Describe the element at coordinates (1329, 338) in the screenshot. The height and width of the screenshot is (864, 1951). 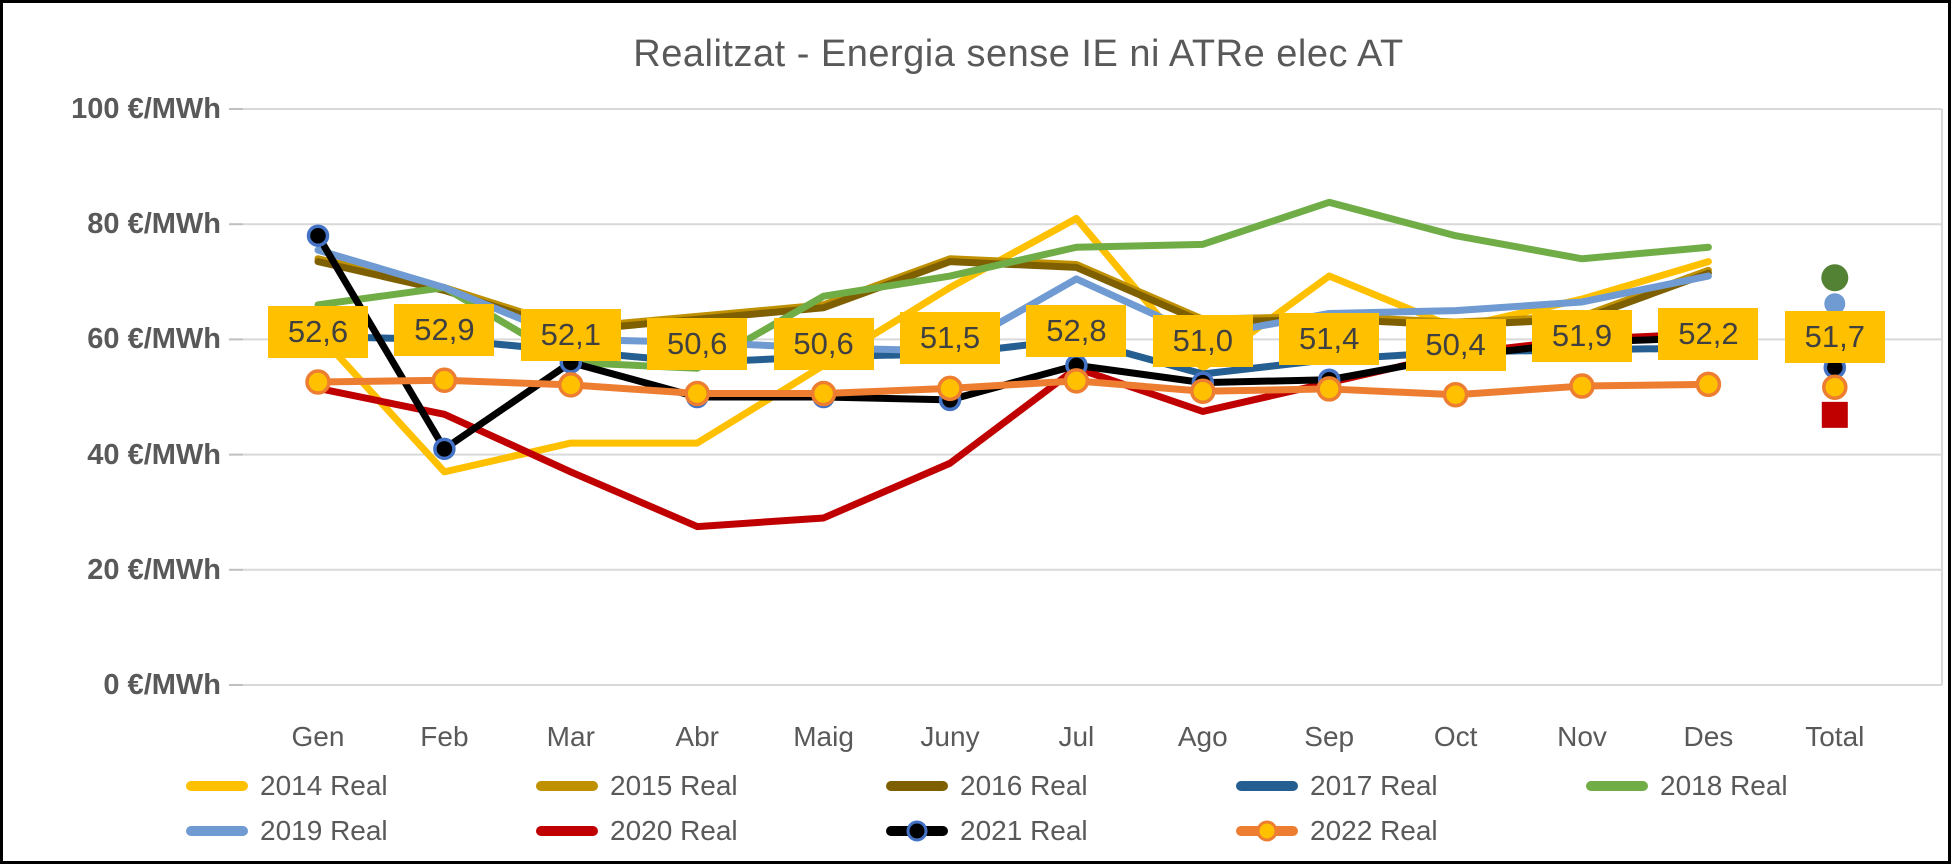
I see `data-label-sep: 51,4` at that location.